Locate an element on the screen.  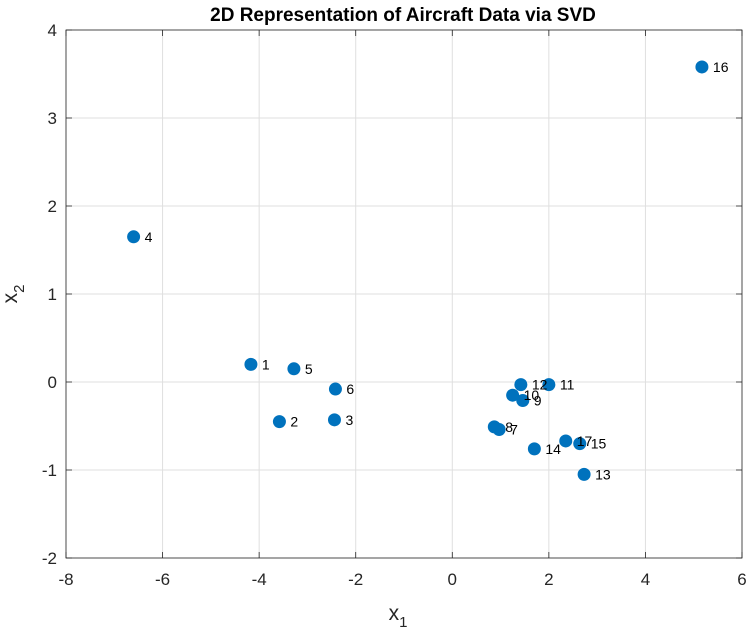
x-tick-label: -8 is located at coordinates (65, 579).